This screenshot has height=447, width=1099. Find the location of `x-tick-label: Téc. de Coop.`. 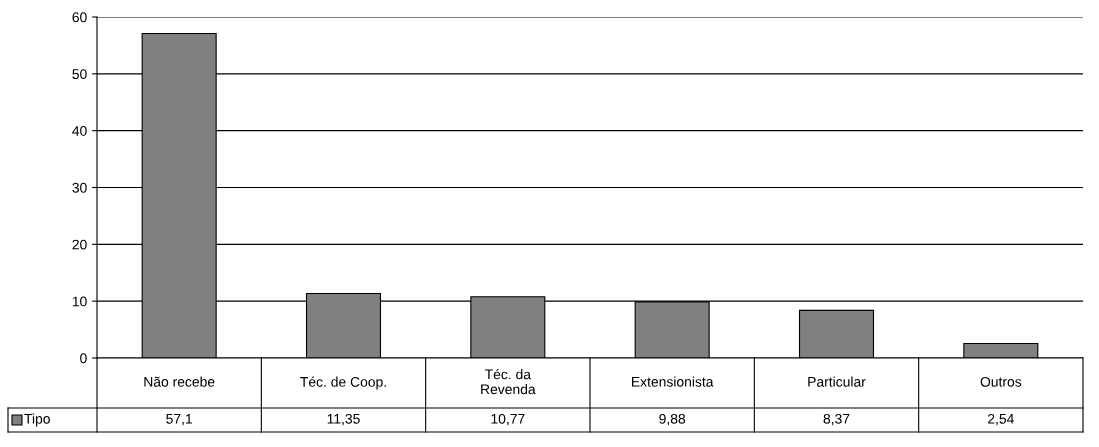

x-tick-label: Téc. de Coop. is located at coordinates (343, 383).